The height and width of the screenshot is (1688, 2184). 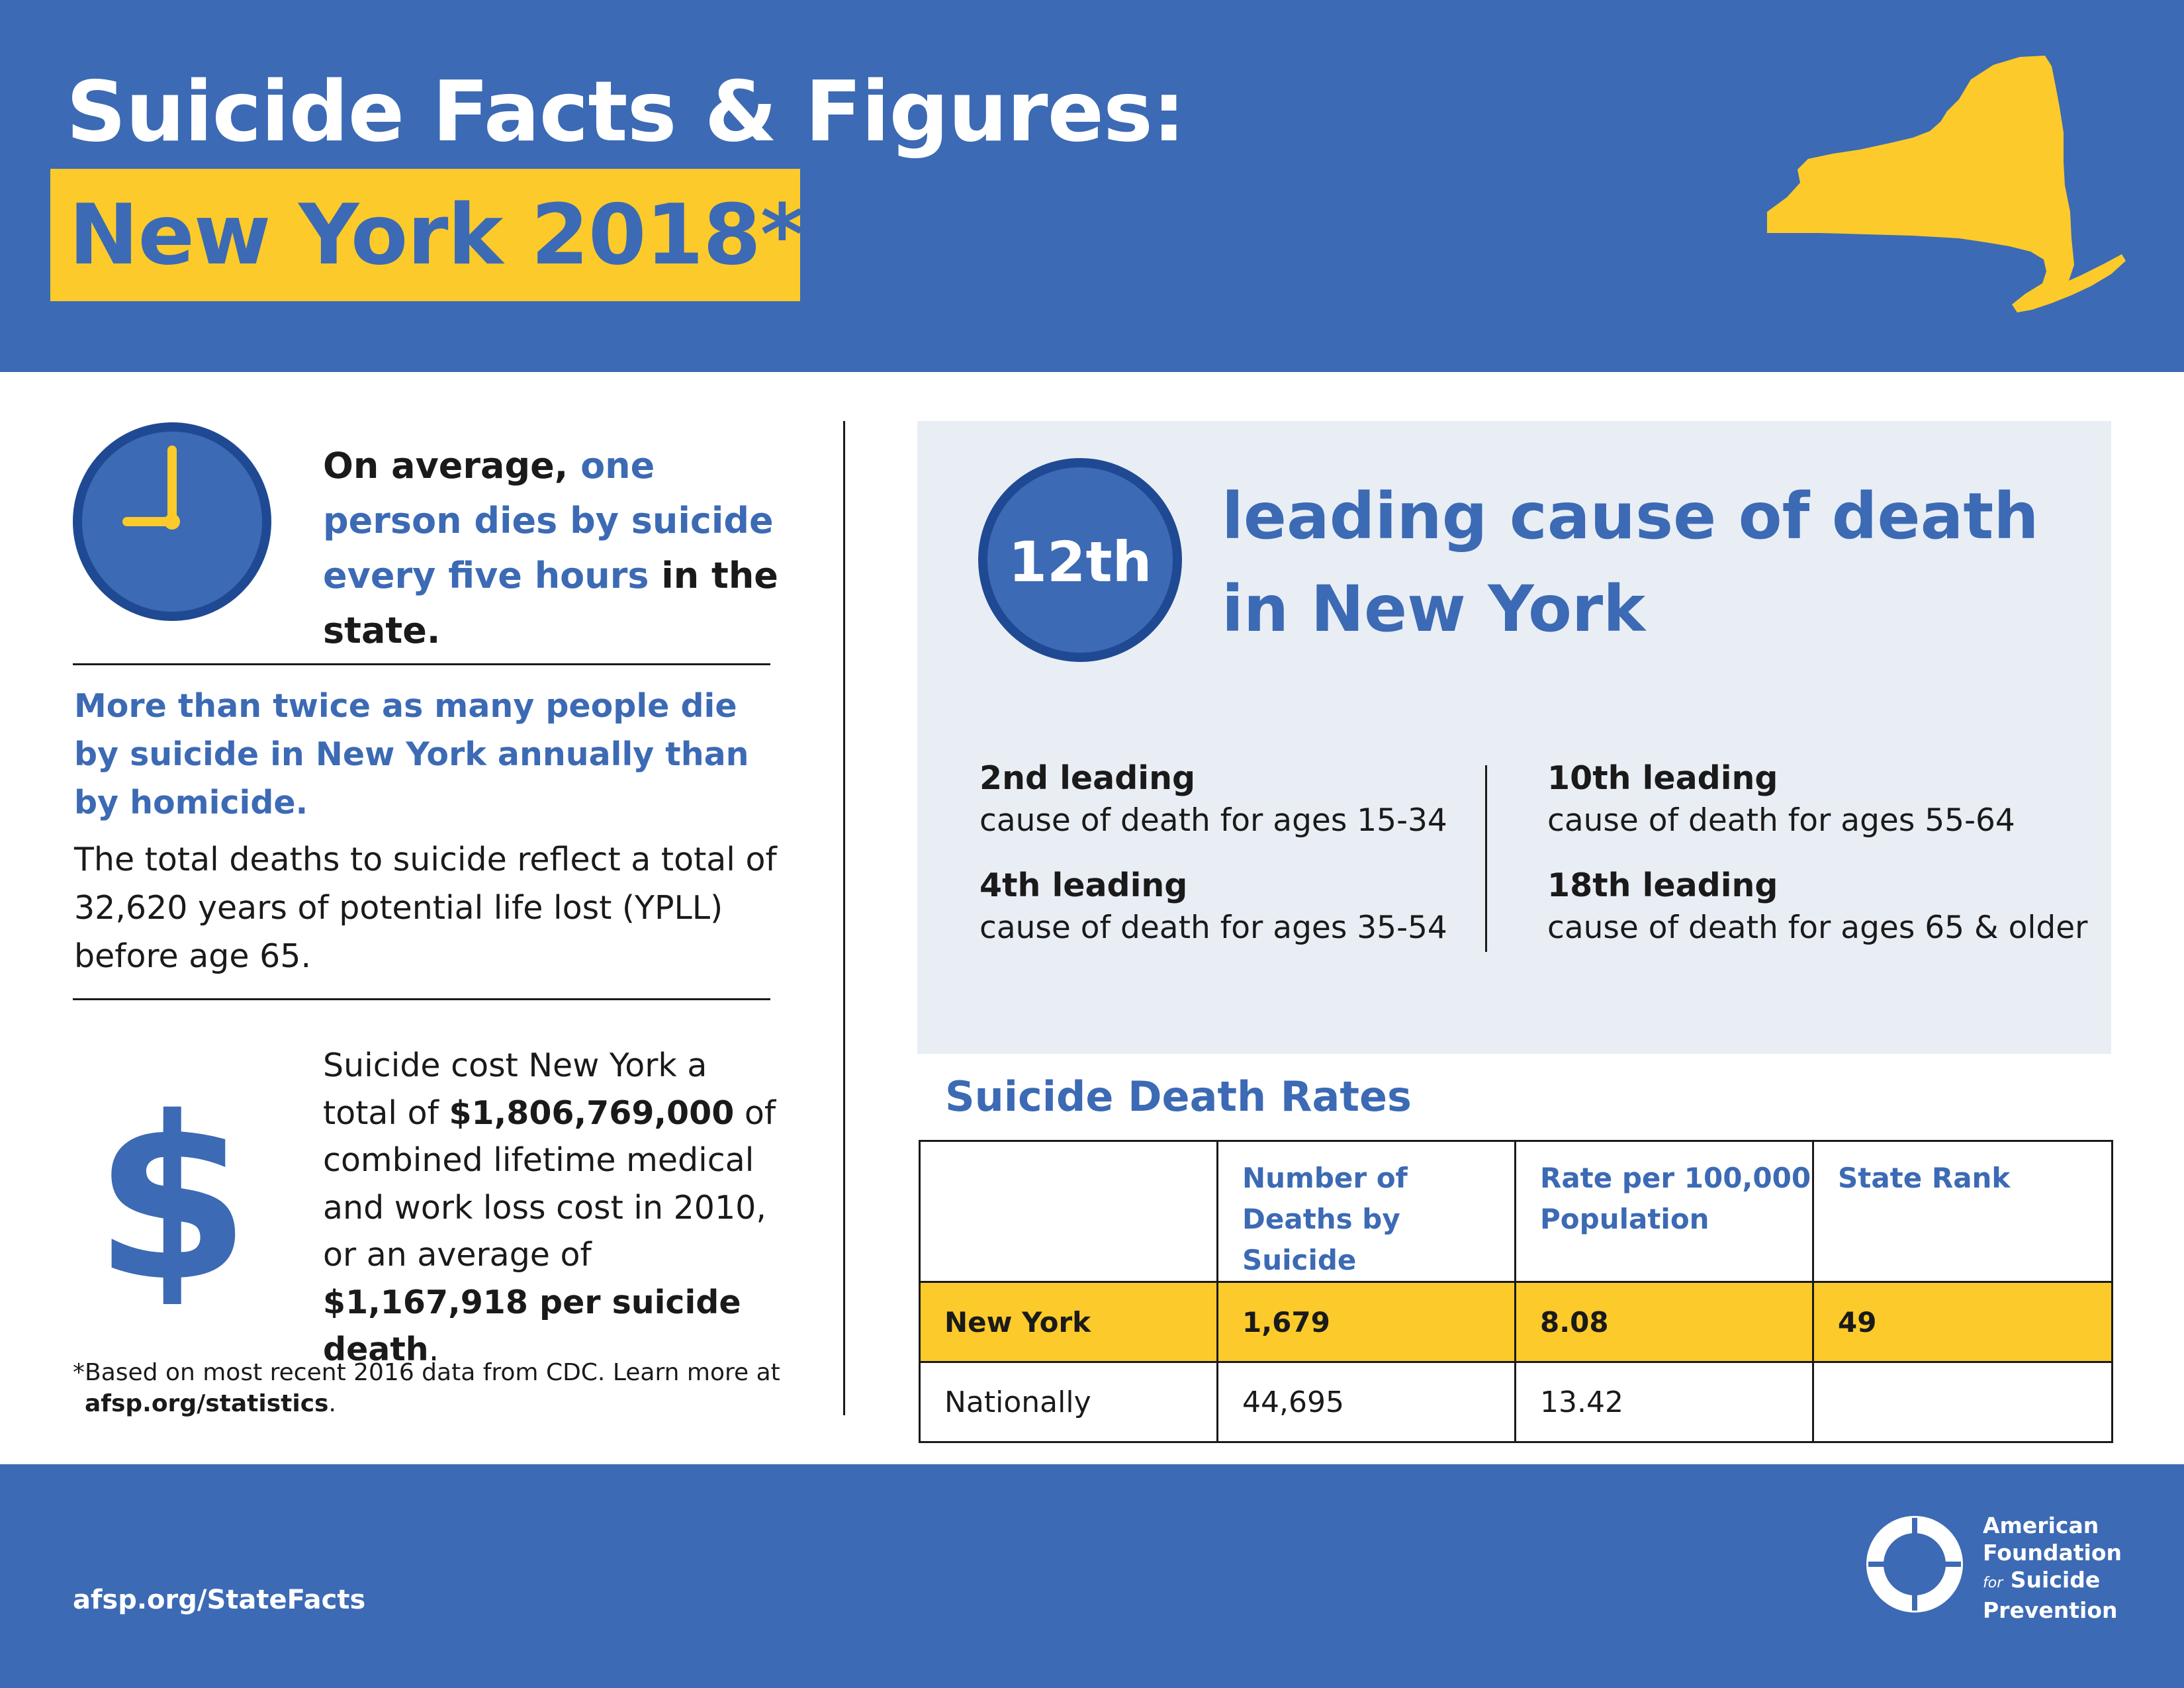 What do you see at coordinates (332, 1403) in the screenshot?
I see `footnote-end: .` at bounding box center [332, 1403].